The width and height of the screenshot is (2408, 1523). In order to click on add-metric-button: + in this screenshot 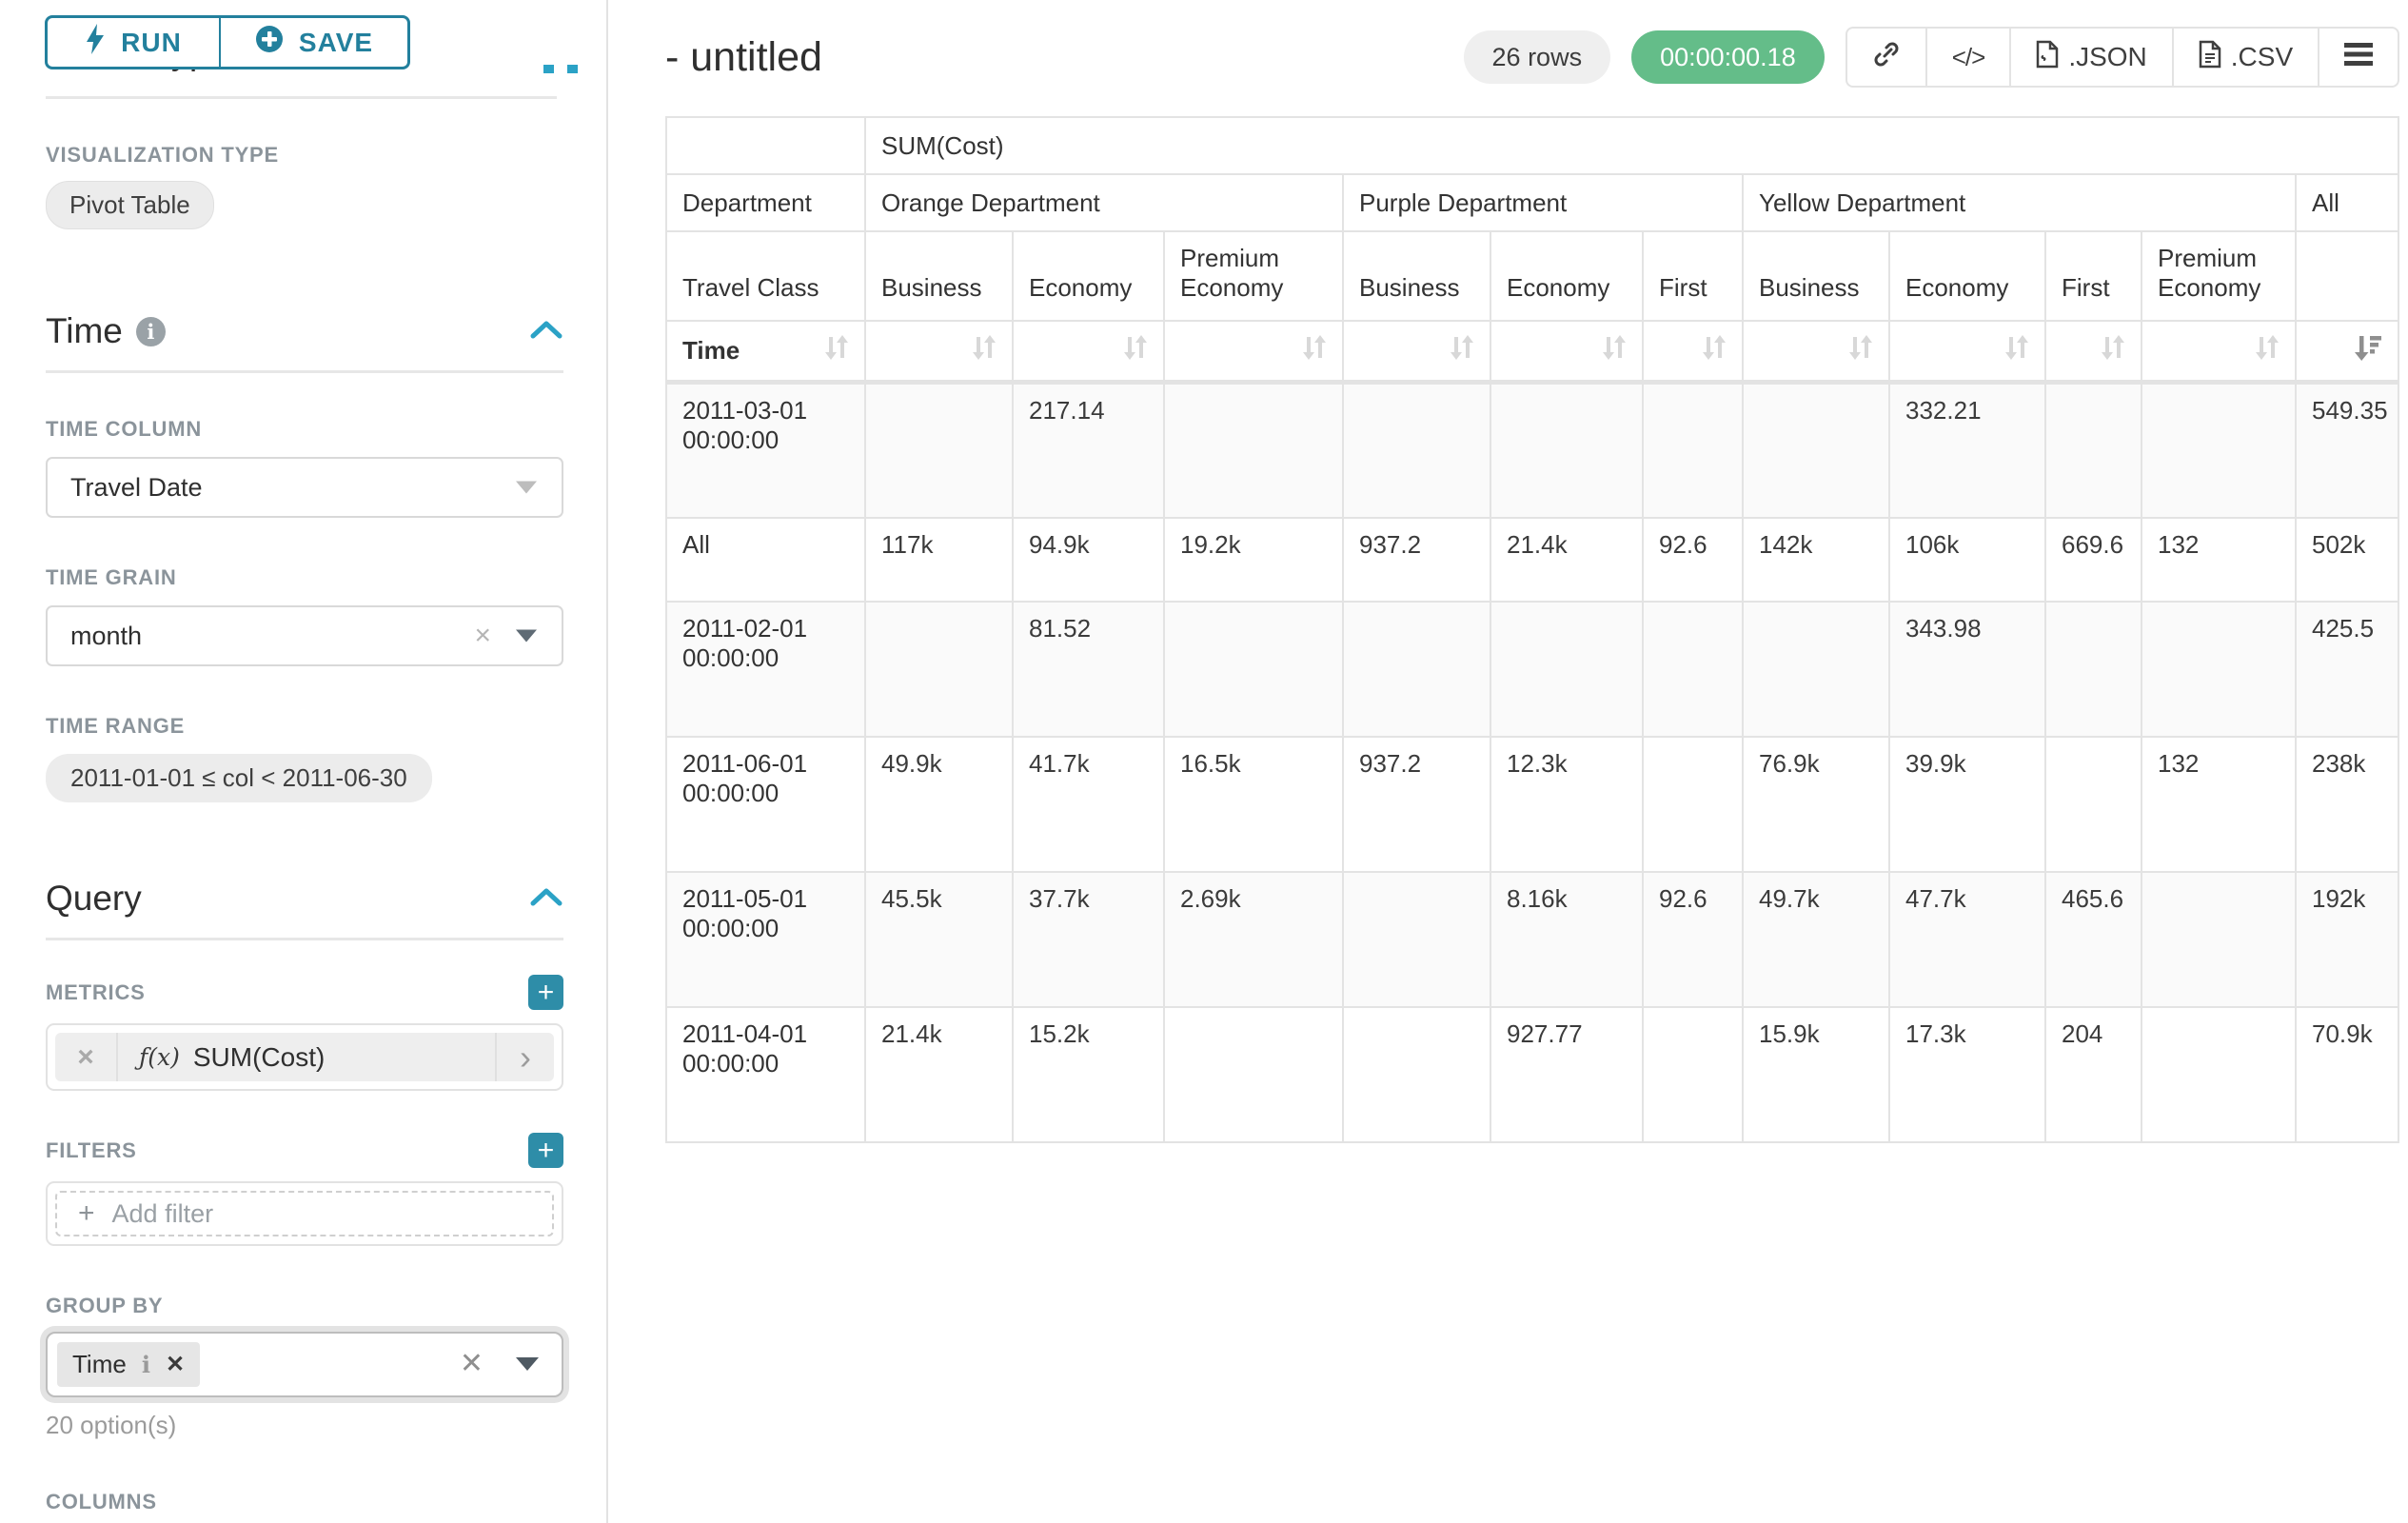, I will do `click(545, 993)`.